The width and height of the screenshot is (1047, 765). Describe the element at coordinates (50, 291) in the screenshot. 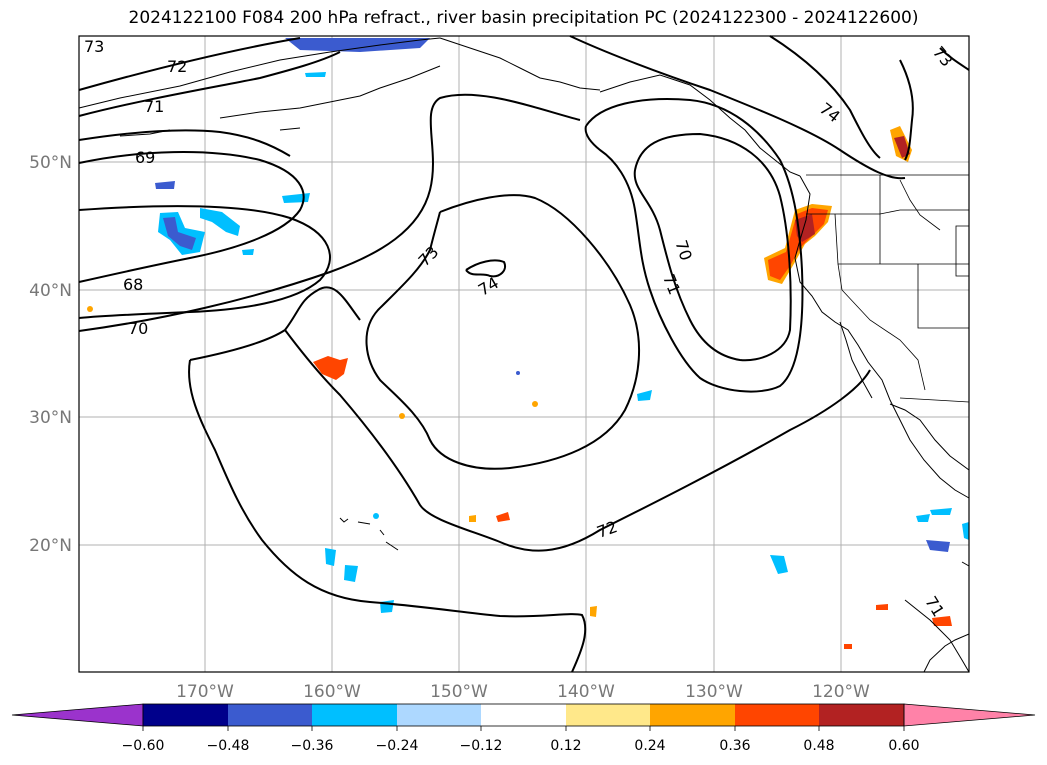

I see `lat-label: 40°N` at that location.